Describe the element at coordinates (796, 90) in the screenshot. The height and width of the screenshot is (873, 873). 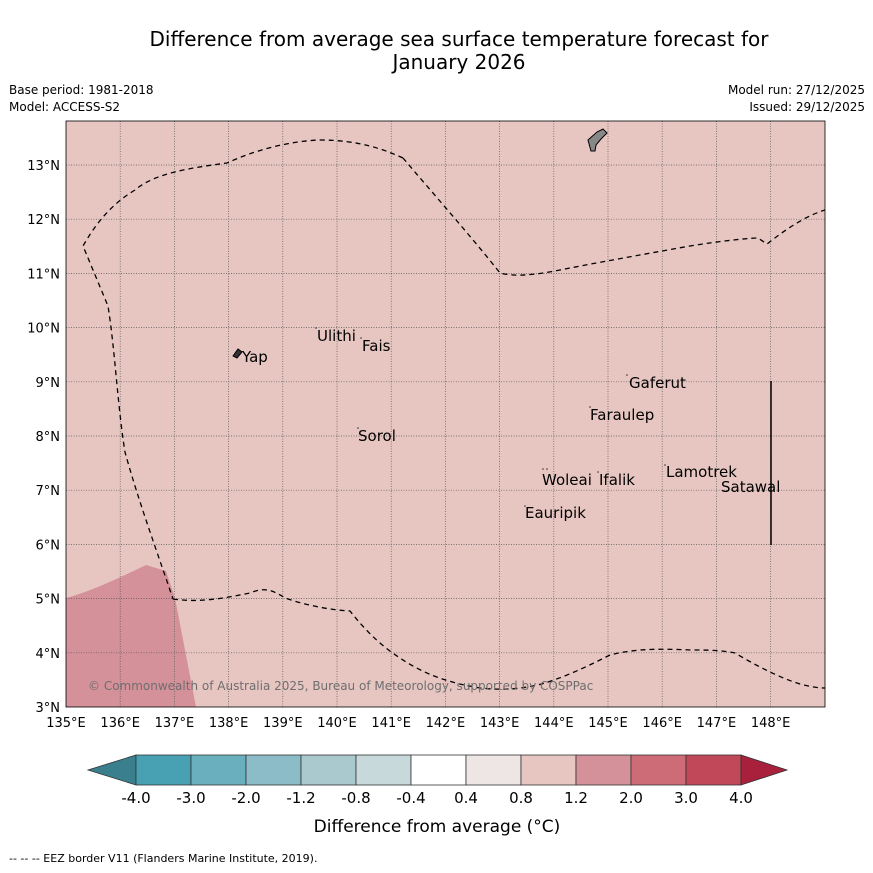
I see `model-run: Model run: 27/12/2025` at that location.